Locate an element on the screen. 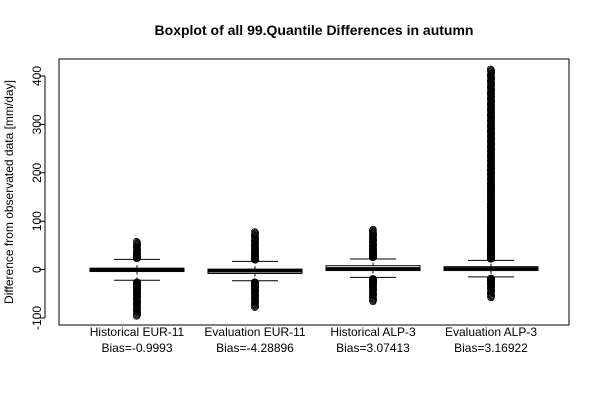 The width and height of the screenshot is (600, 400). y-axis-label: Difference from observated data [mm/day] is located at coordinates (9, 192).